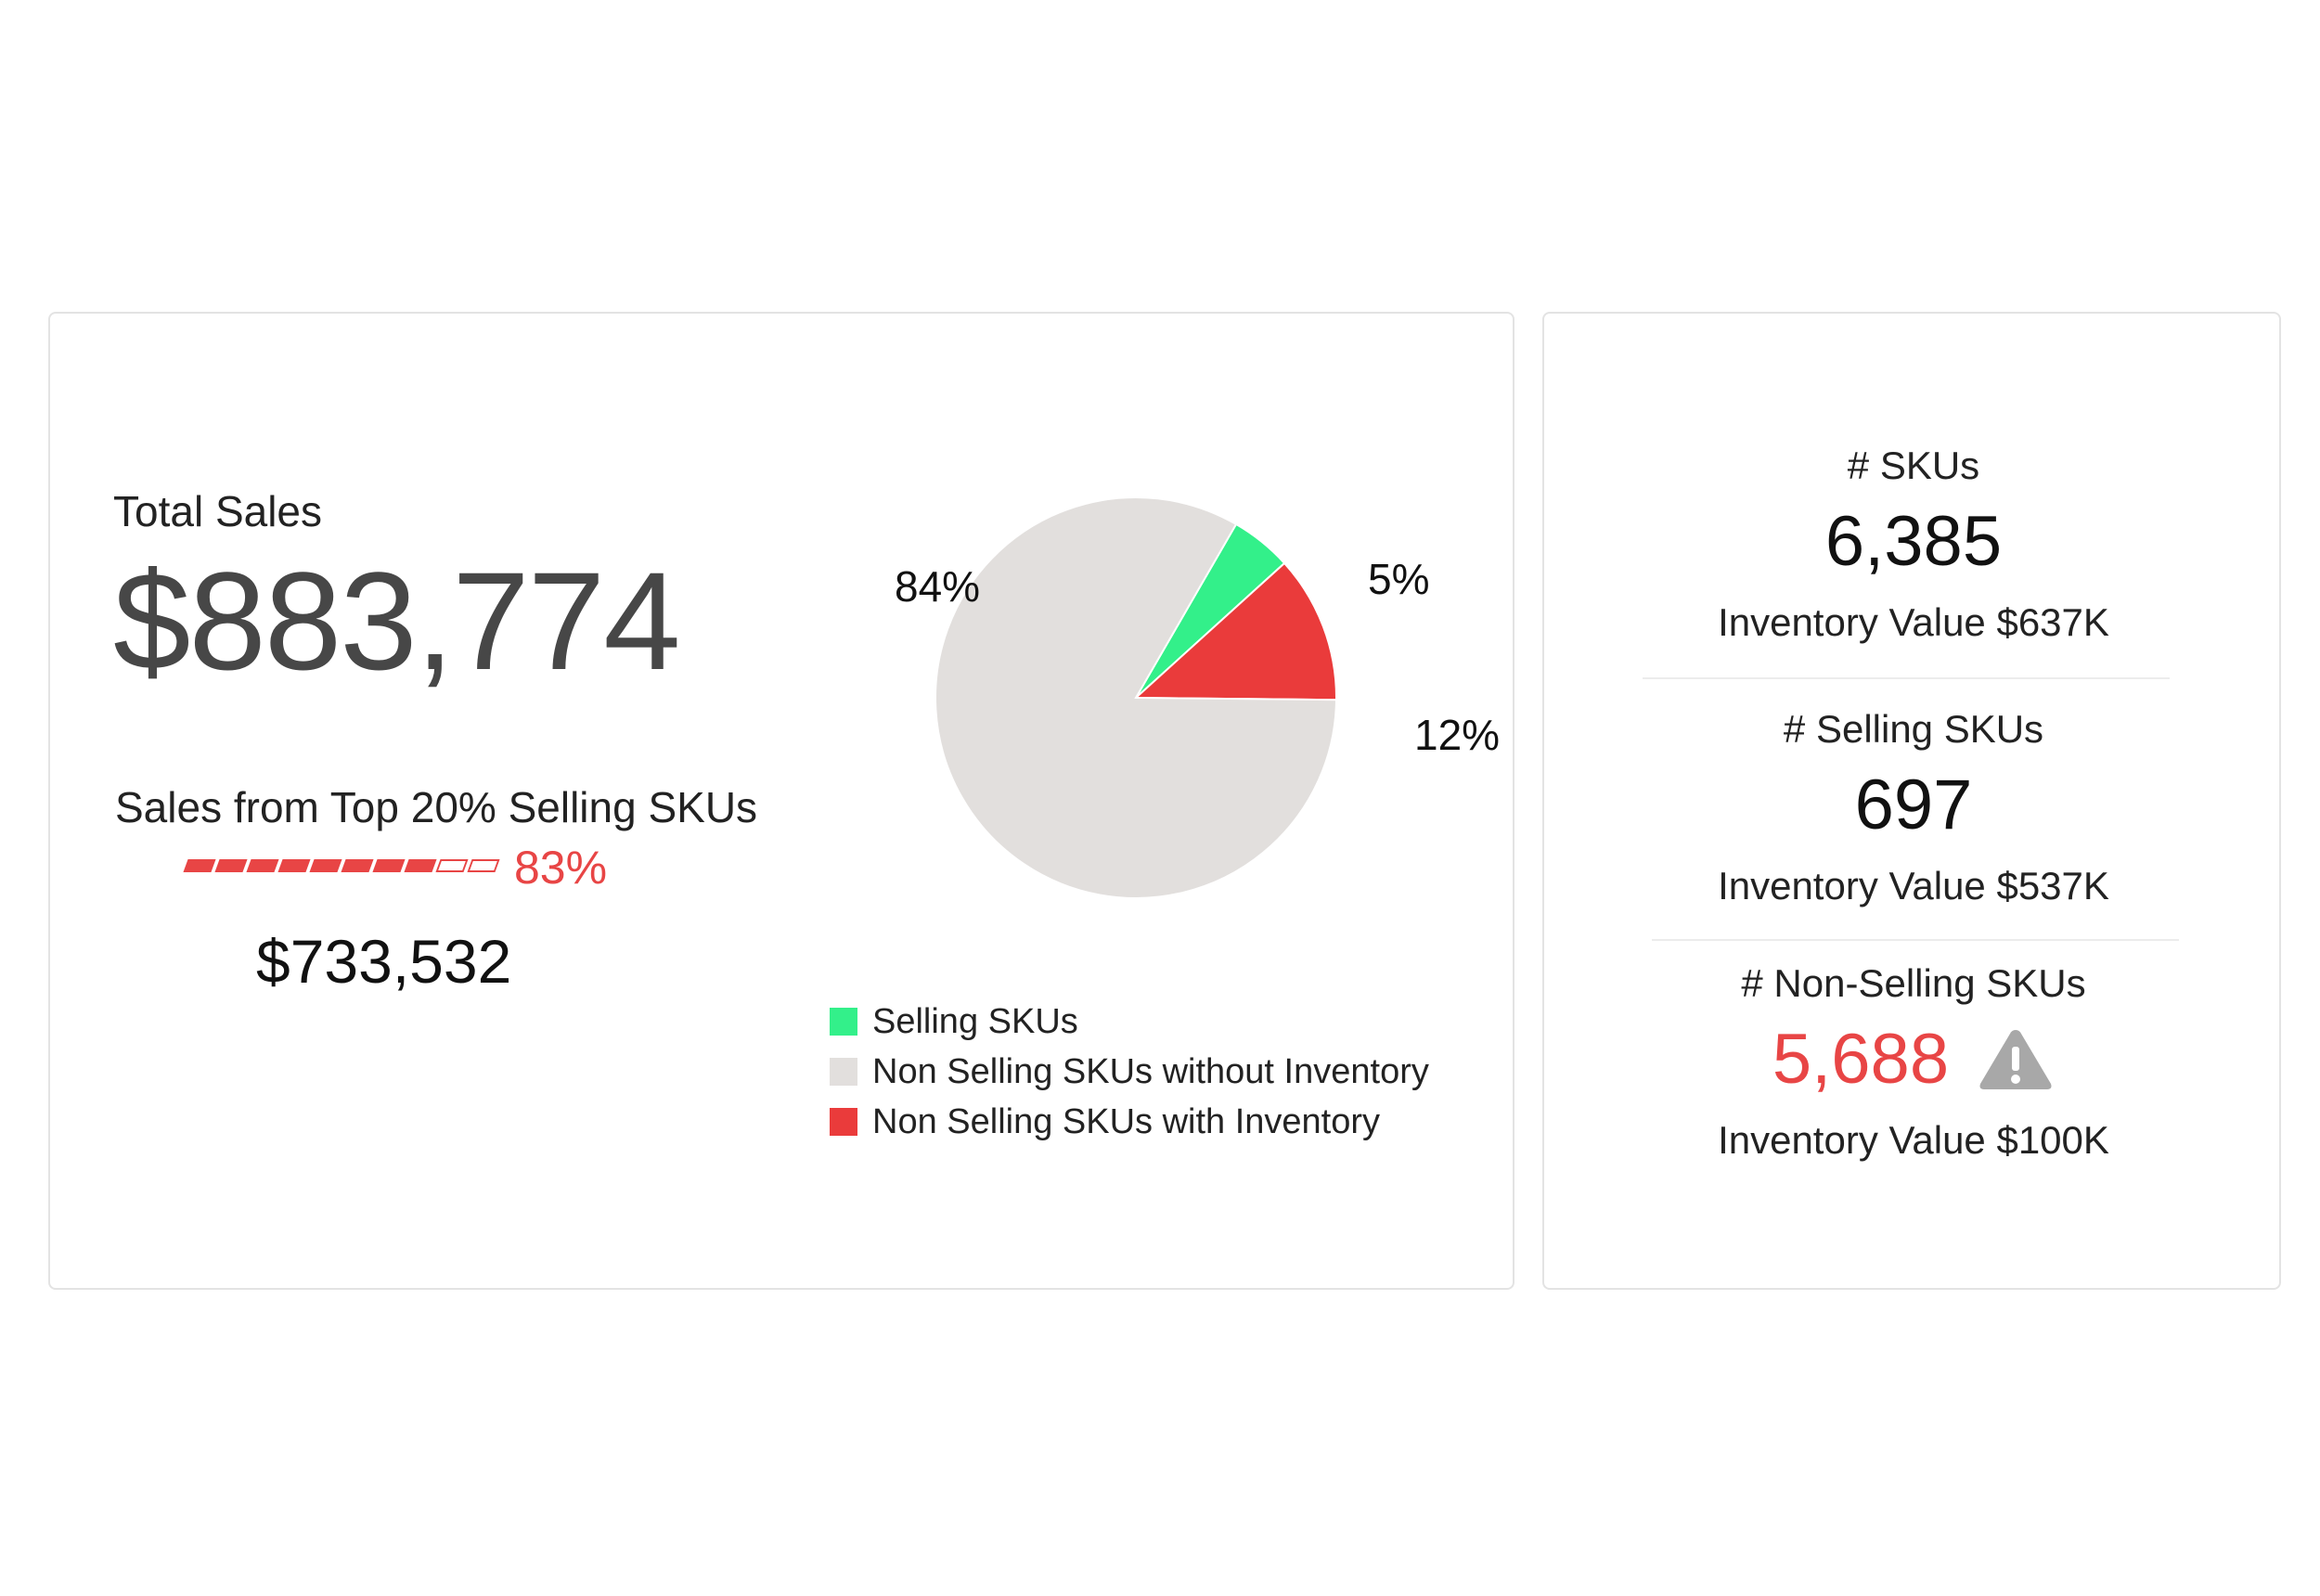 The height and width of the screenshot is (1596, 2320). What do you see at coordinates (1914, 466) in the screenshot?
I see `sku-count-label: # SKUs` at bounding box center [1914, 466].